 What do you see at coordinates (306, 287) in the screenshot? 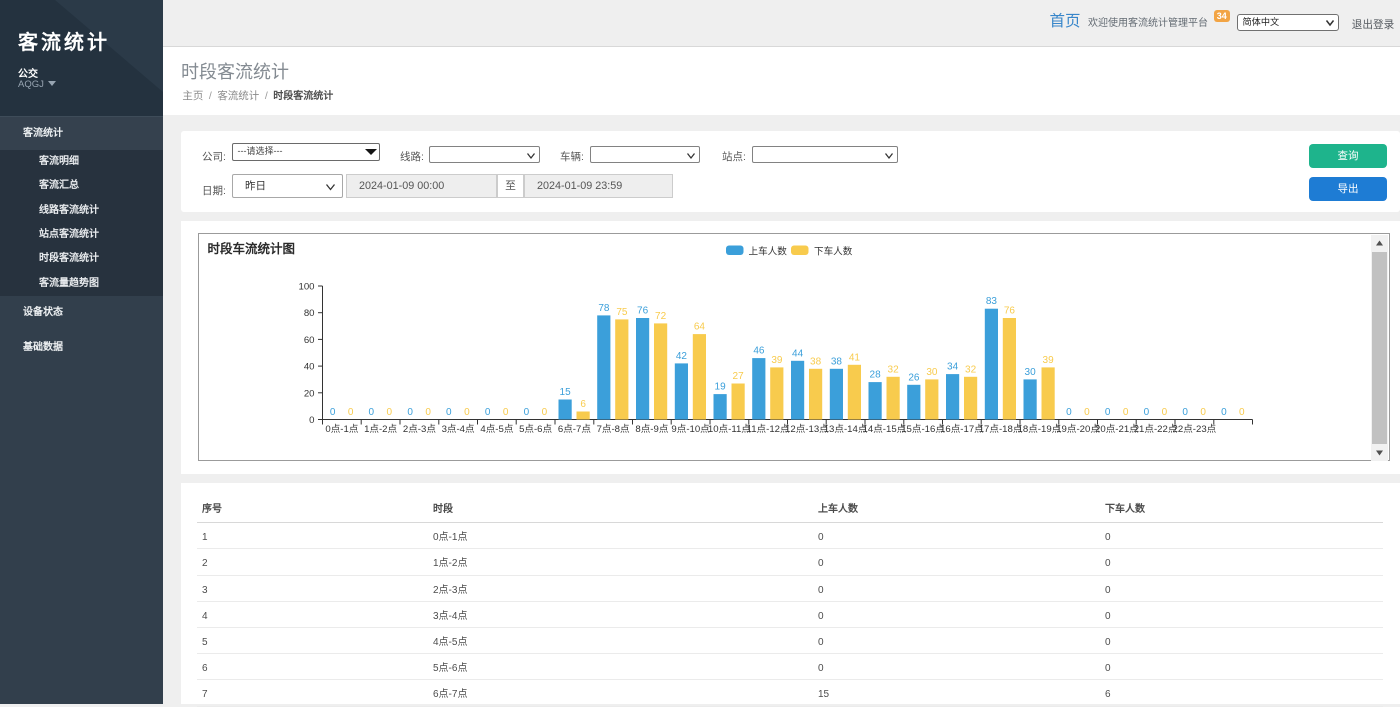
I see `svg-text: 100` at bounding box center [306, 287].